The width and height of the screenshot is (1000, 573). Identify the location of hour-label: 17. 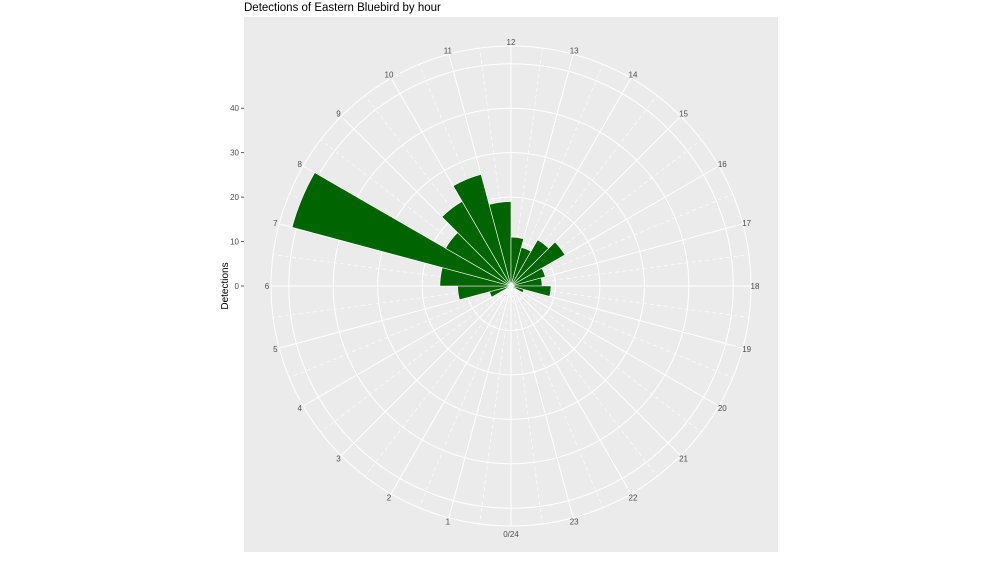
(746, 223).